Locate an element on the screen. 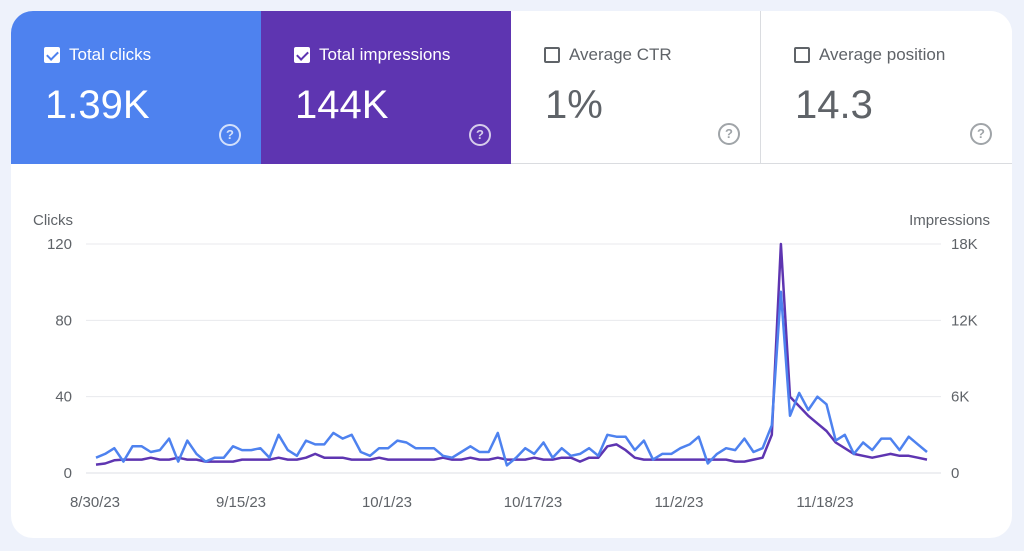 This screenshot has height=551, width=1024. right-tick-label: 6K is located at coordinates (960, 397).